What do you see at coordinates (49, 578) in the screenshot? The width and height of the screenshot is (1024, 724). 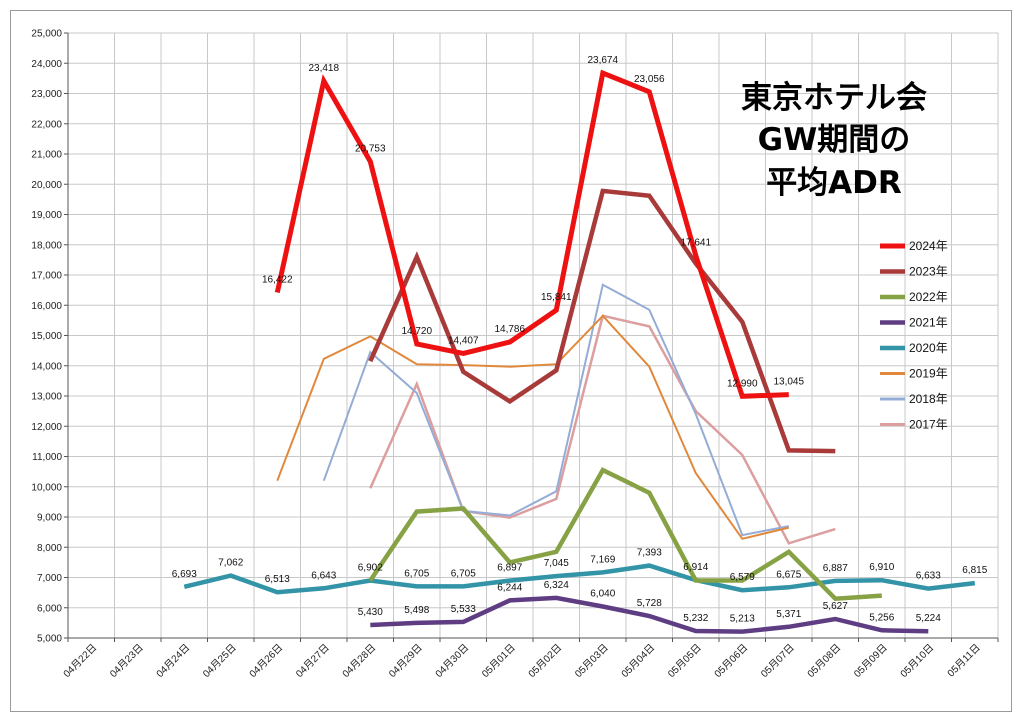 I see `y-tick-label: 7,000` at bounding box center [49, 578].